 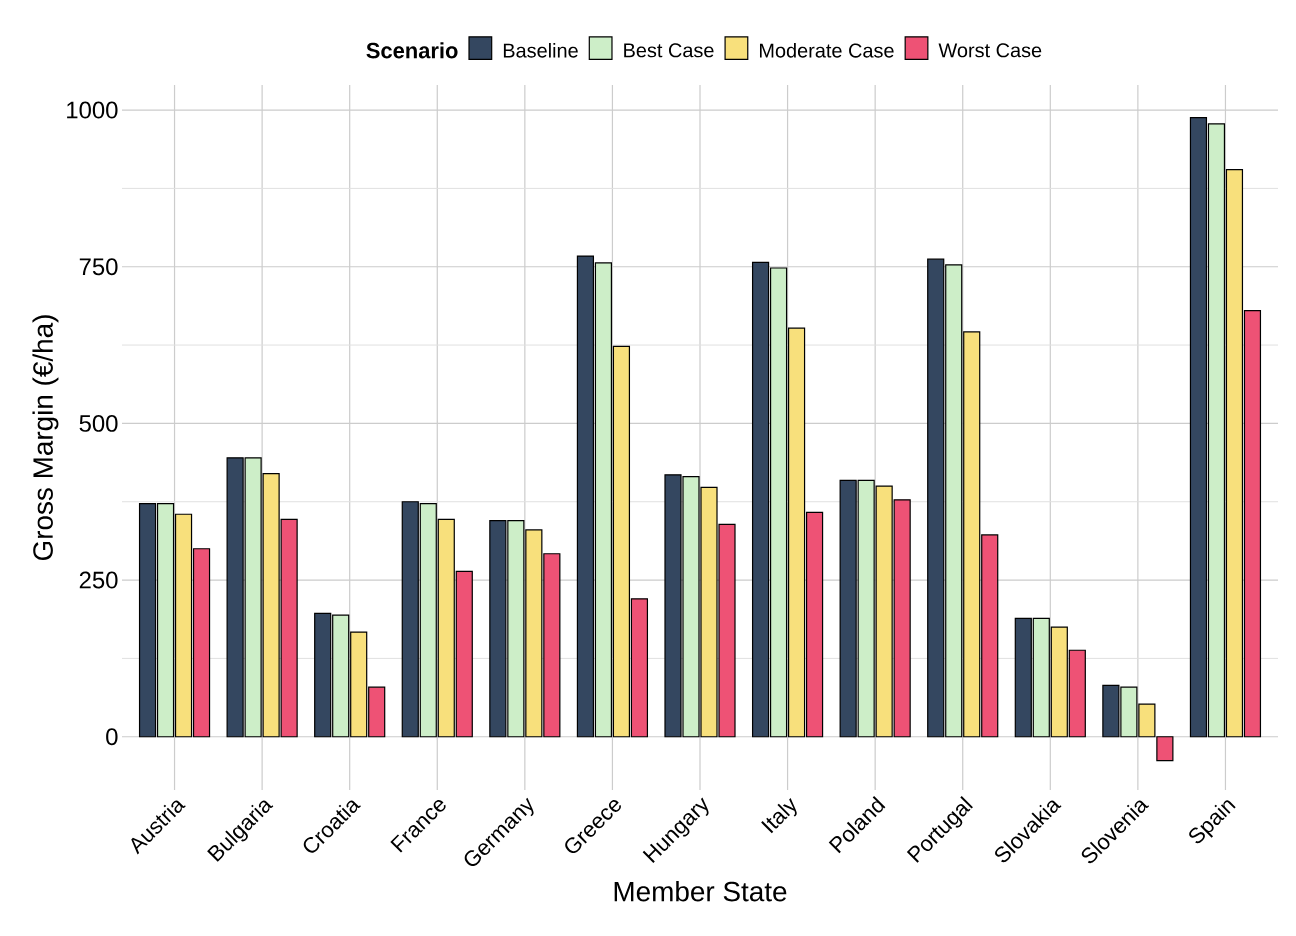 What do you see at coordinates (826, 50) in the screenshot?
I see `legend-label: Moderate Case` at bounding box center [826, 50].